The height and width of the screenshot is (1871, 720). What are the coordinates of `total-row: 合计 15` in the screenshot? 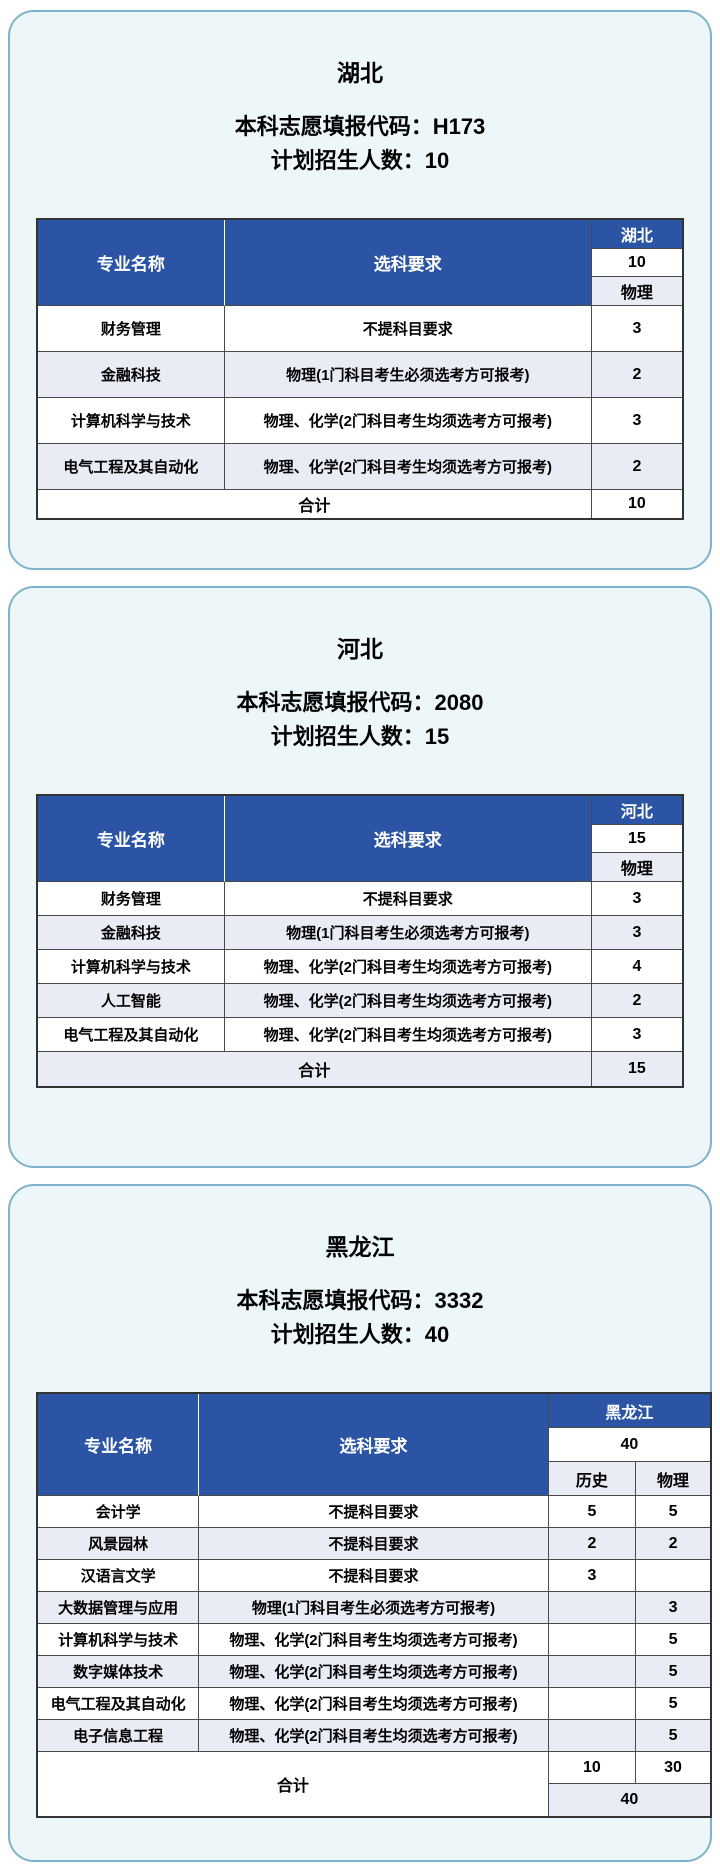 It's located at (360, 1069).